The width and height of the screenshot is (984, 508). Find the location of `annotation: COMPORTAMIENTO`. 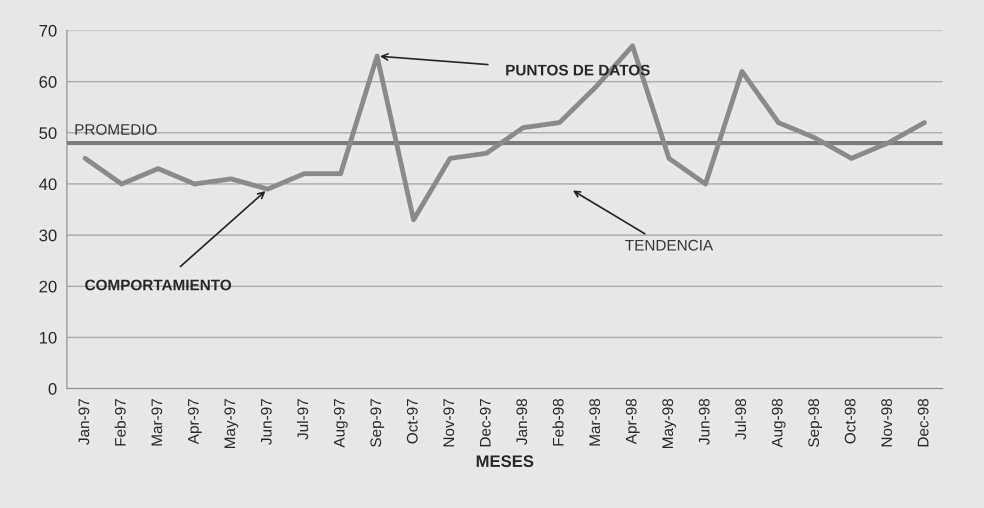

annotation: COMPORTAMIENTO is located at coordinates (158, 285).